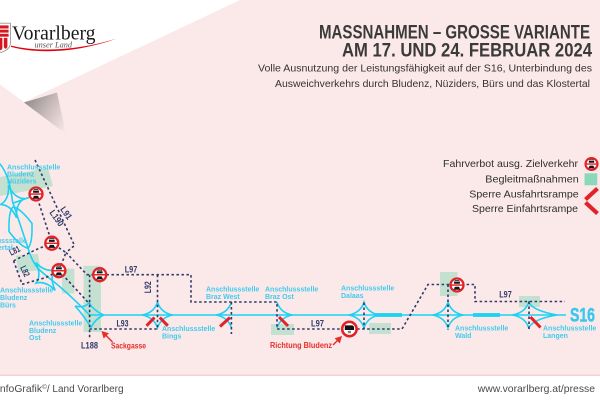 This screenshot has width=600, height=400. I want to click on svg-text: S16, so click(582, 316).